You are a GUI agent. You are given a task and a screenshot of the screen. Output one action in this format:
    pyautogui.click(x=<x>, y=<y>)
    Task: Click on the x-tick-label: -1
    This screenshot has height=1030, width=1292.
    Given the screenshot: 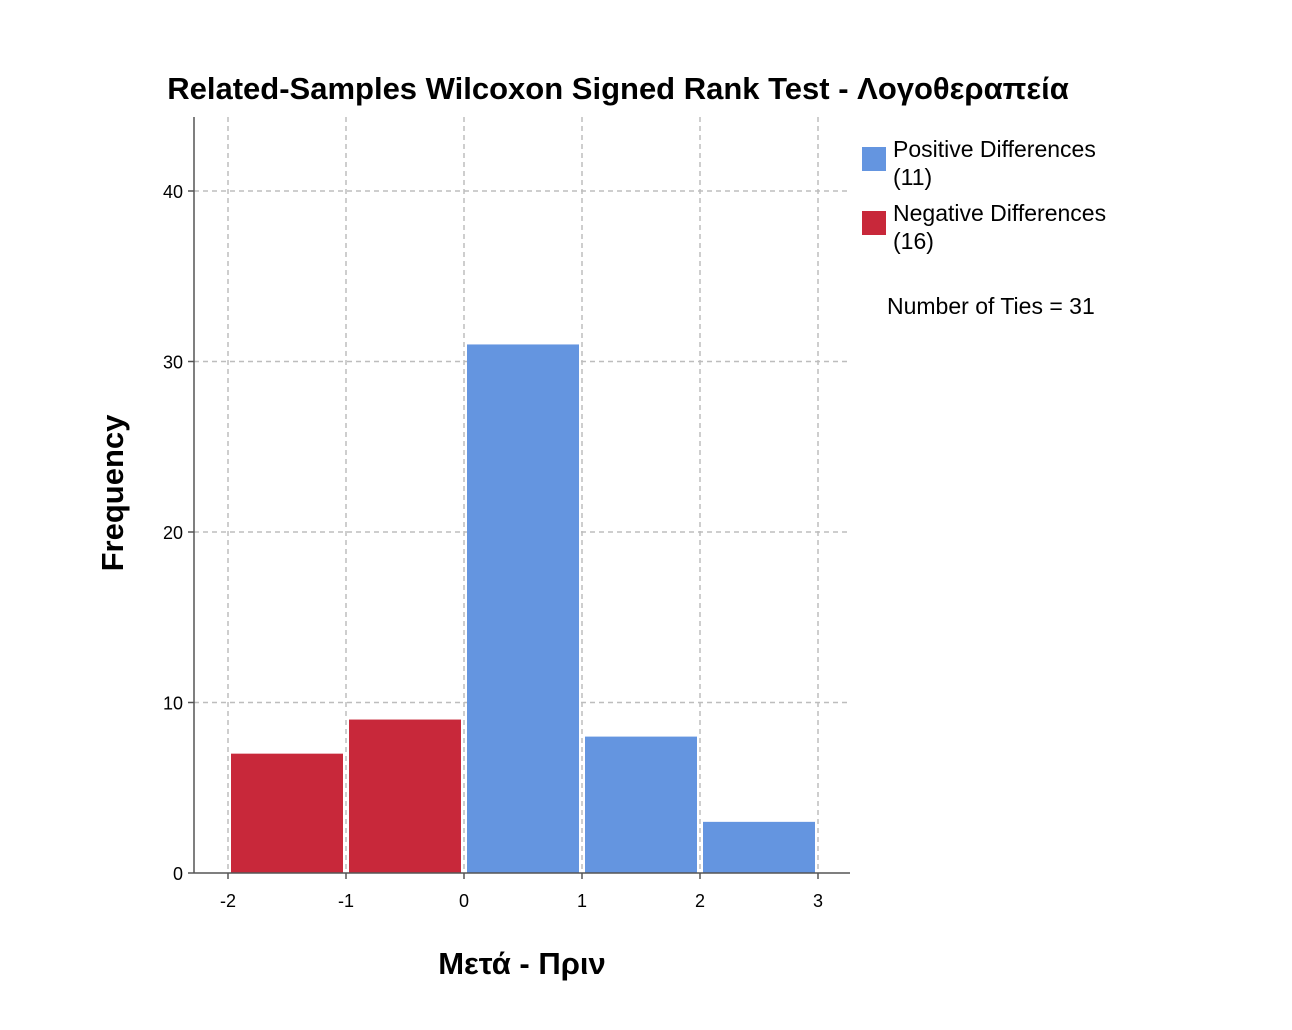 What is the action you would take?
    pyautogui.click(x=346, y=901)
    